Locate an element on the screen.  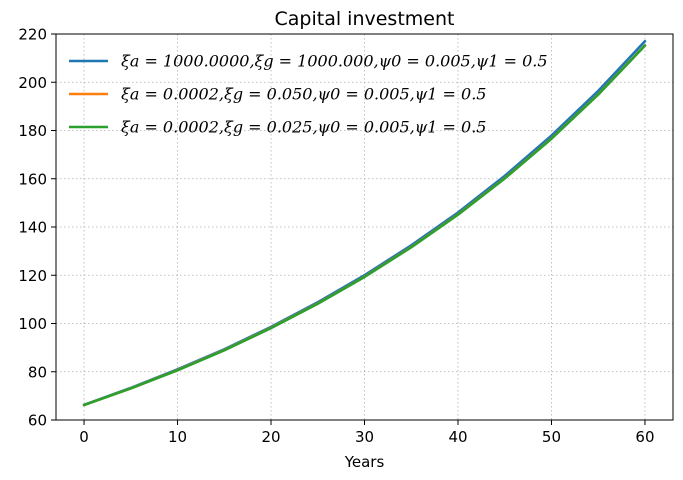
x-tick-label: 50 is located at coordinates (551, 437).